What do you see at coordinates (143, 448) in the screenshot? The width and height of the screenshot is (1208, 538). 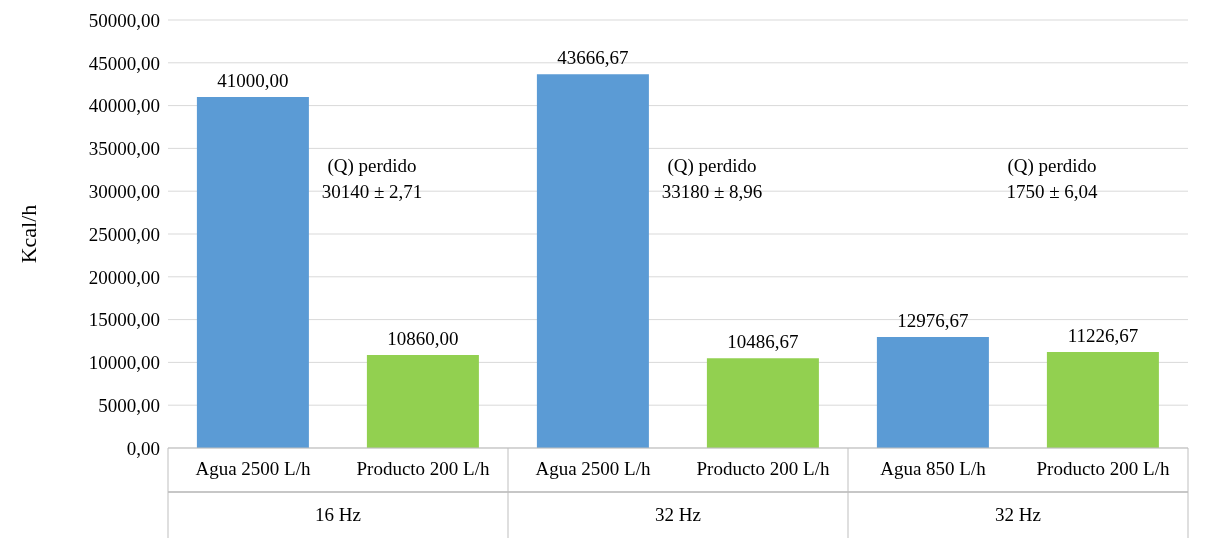 I see `y-tick-label: 0,00` at bounding box center [143, 448].